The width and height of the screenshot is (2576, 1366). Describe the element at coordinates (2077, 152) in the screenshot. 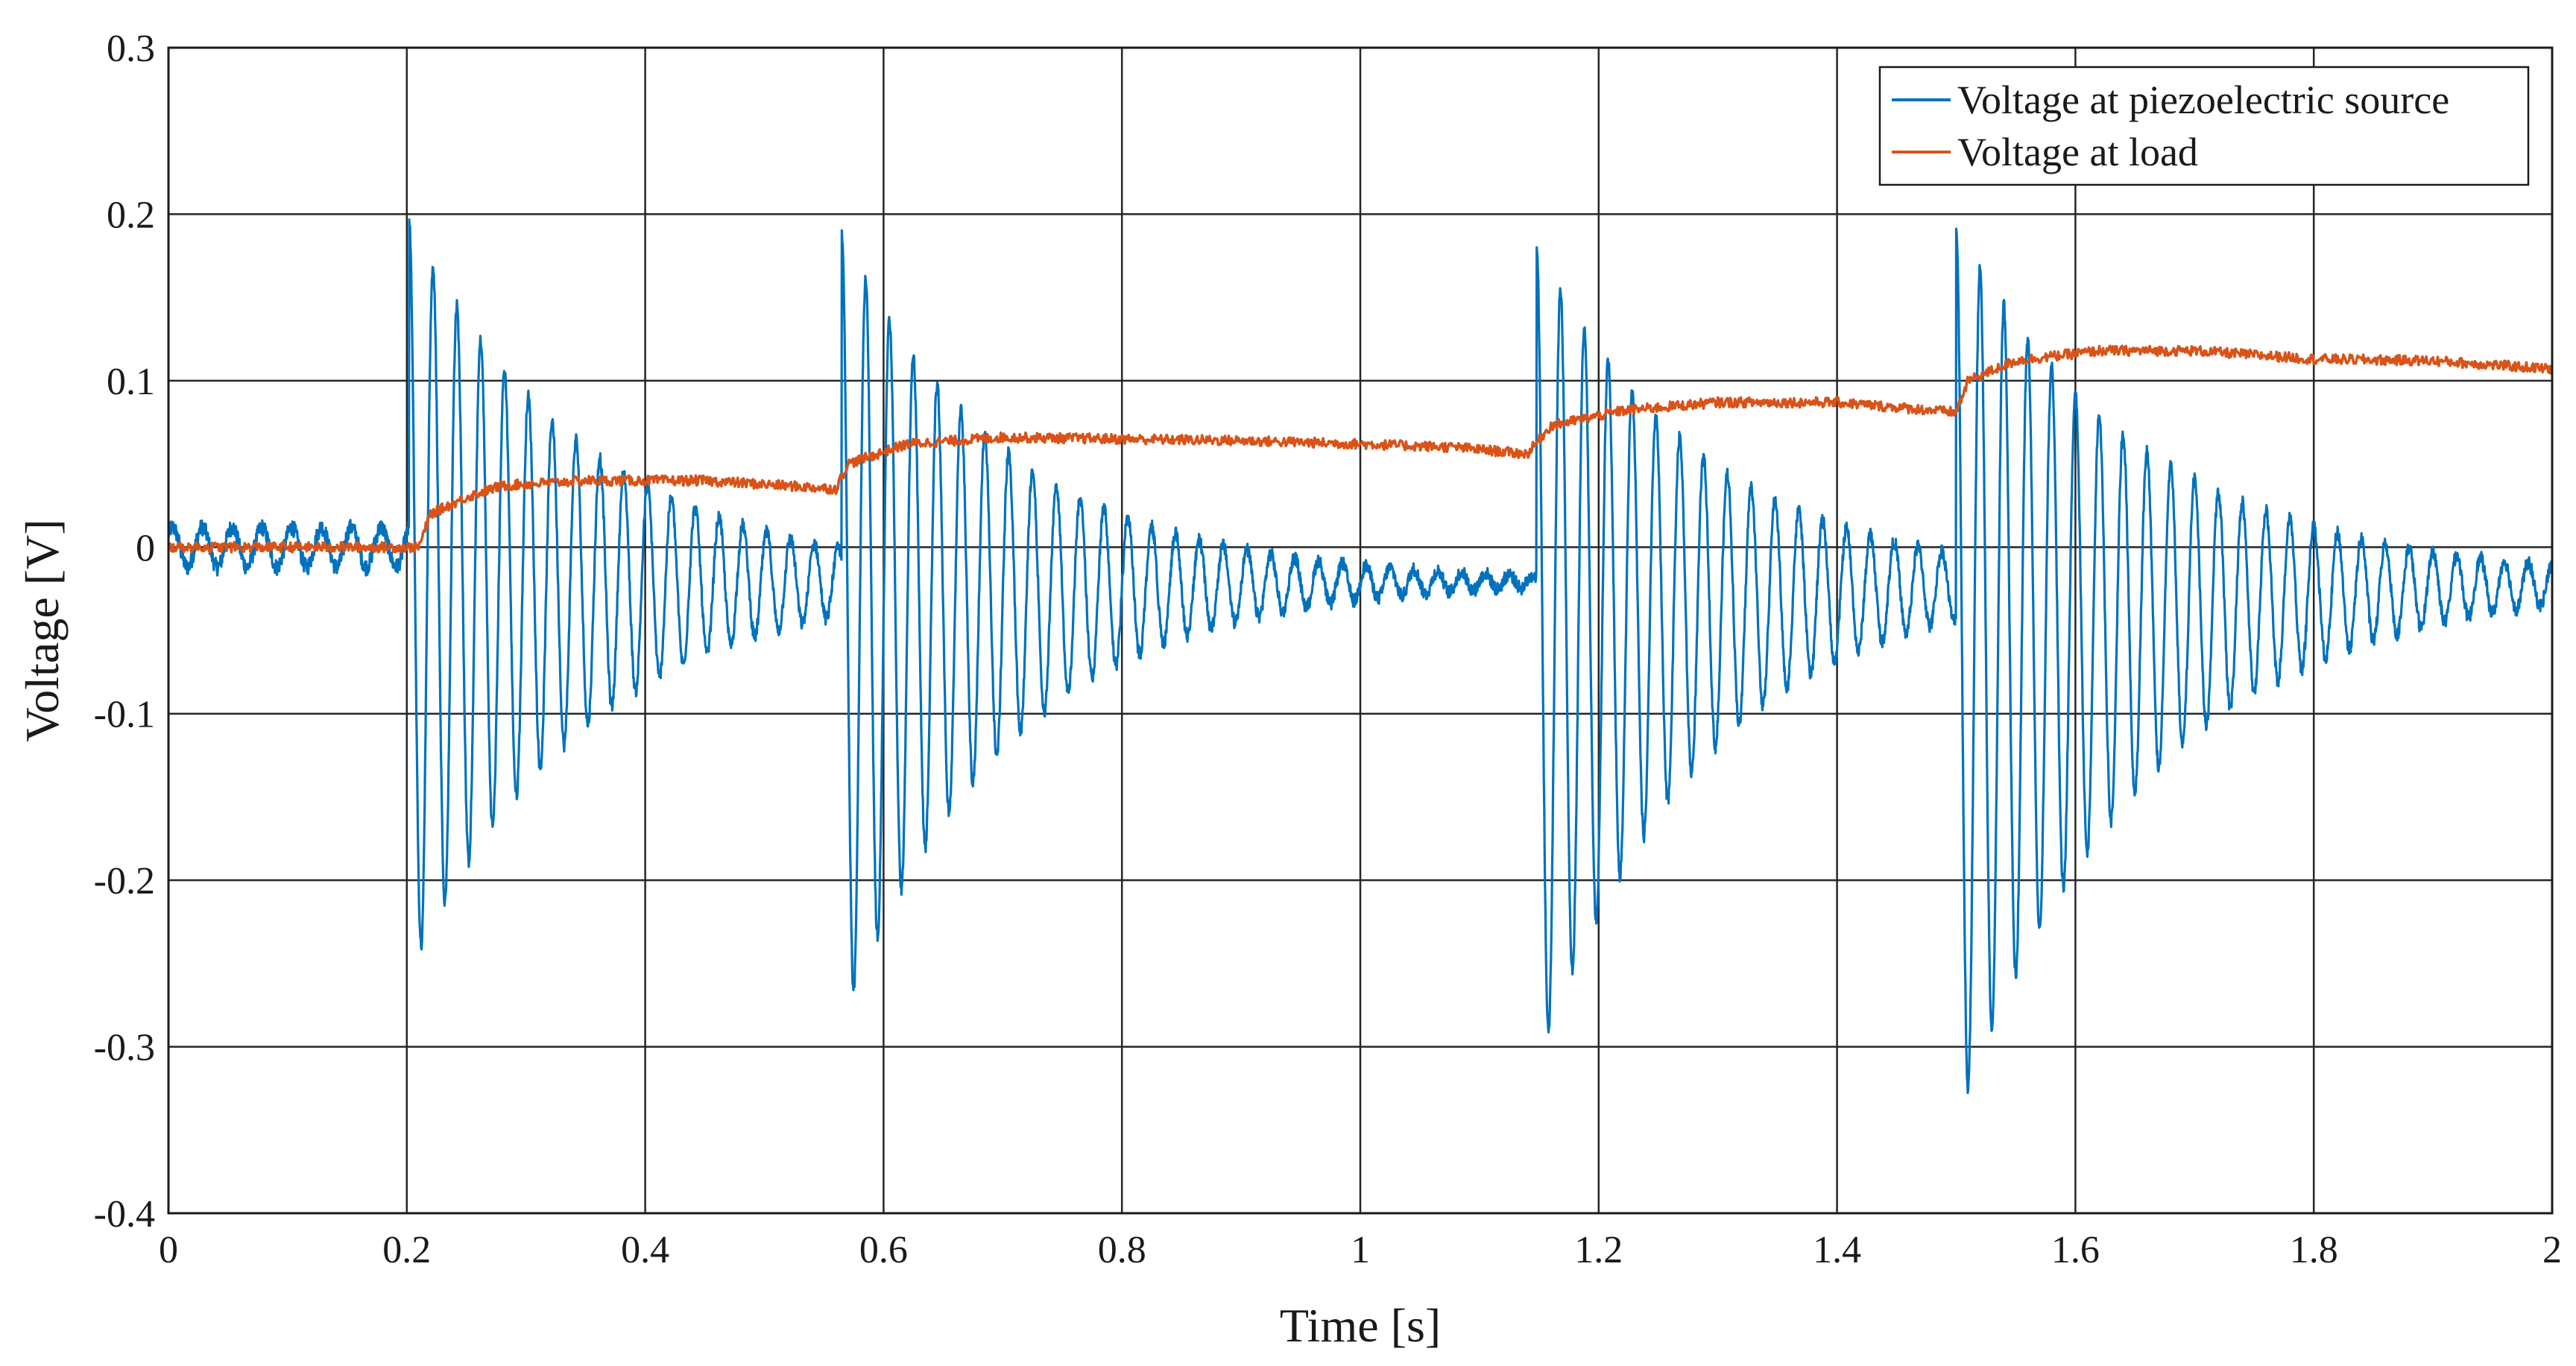

I see `legend-entry-load: Voltage at load` at that location.